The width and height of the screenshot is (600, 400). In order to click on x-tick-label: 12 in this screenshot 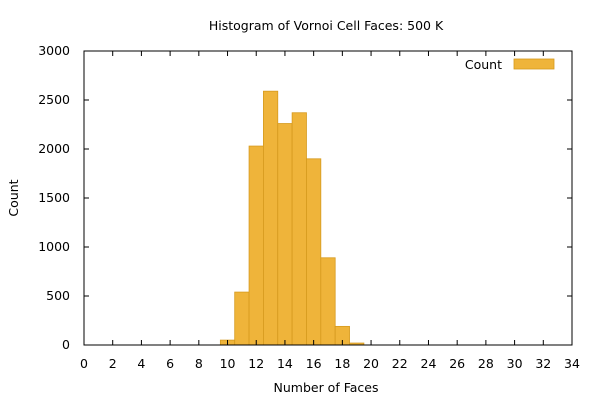, I will do `click(256, 363)`.